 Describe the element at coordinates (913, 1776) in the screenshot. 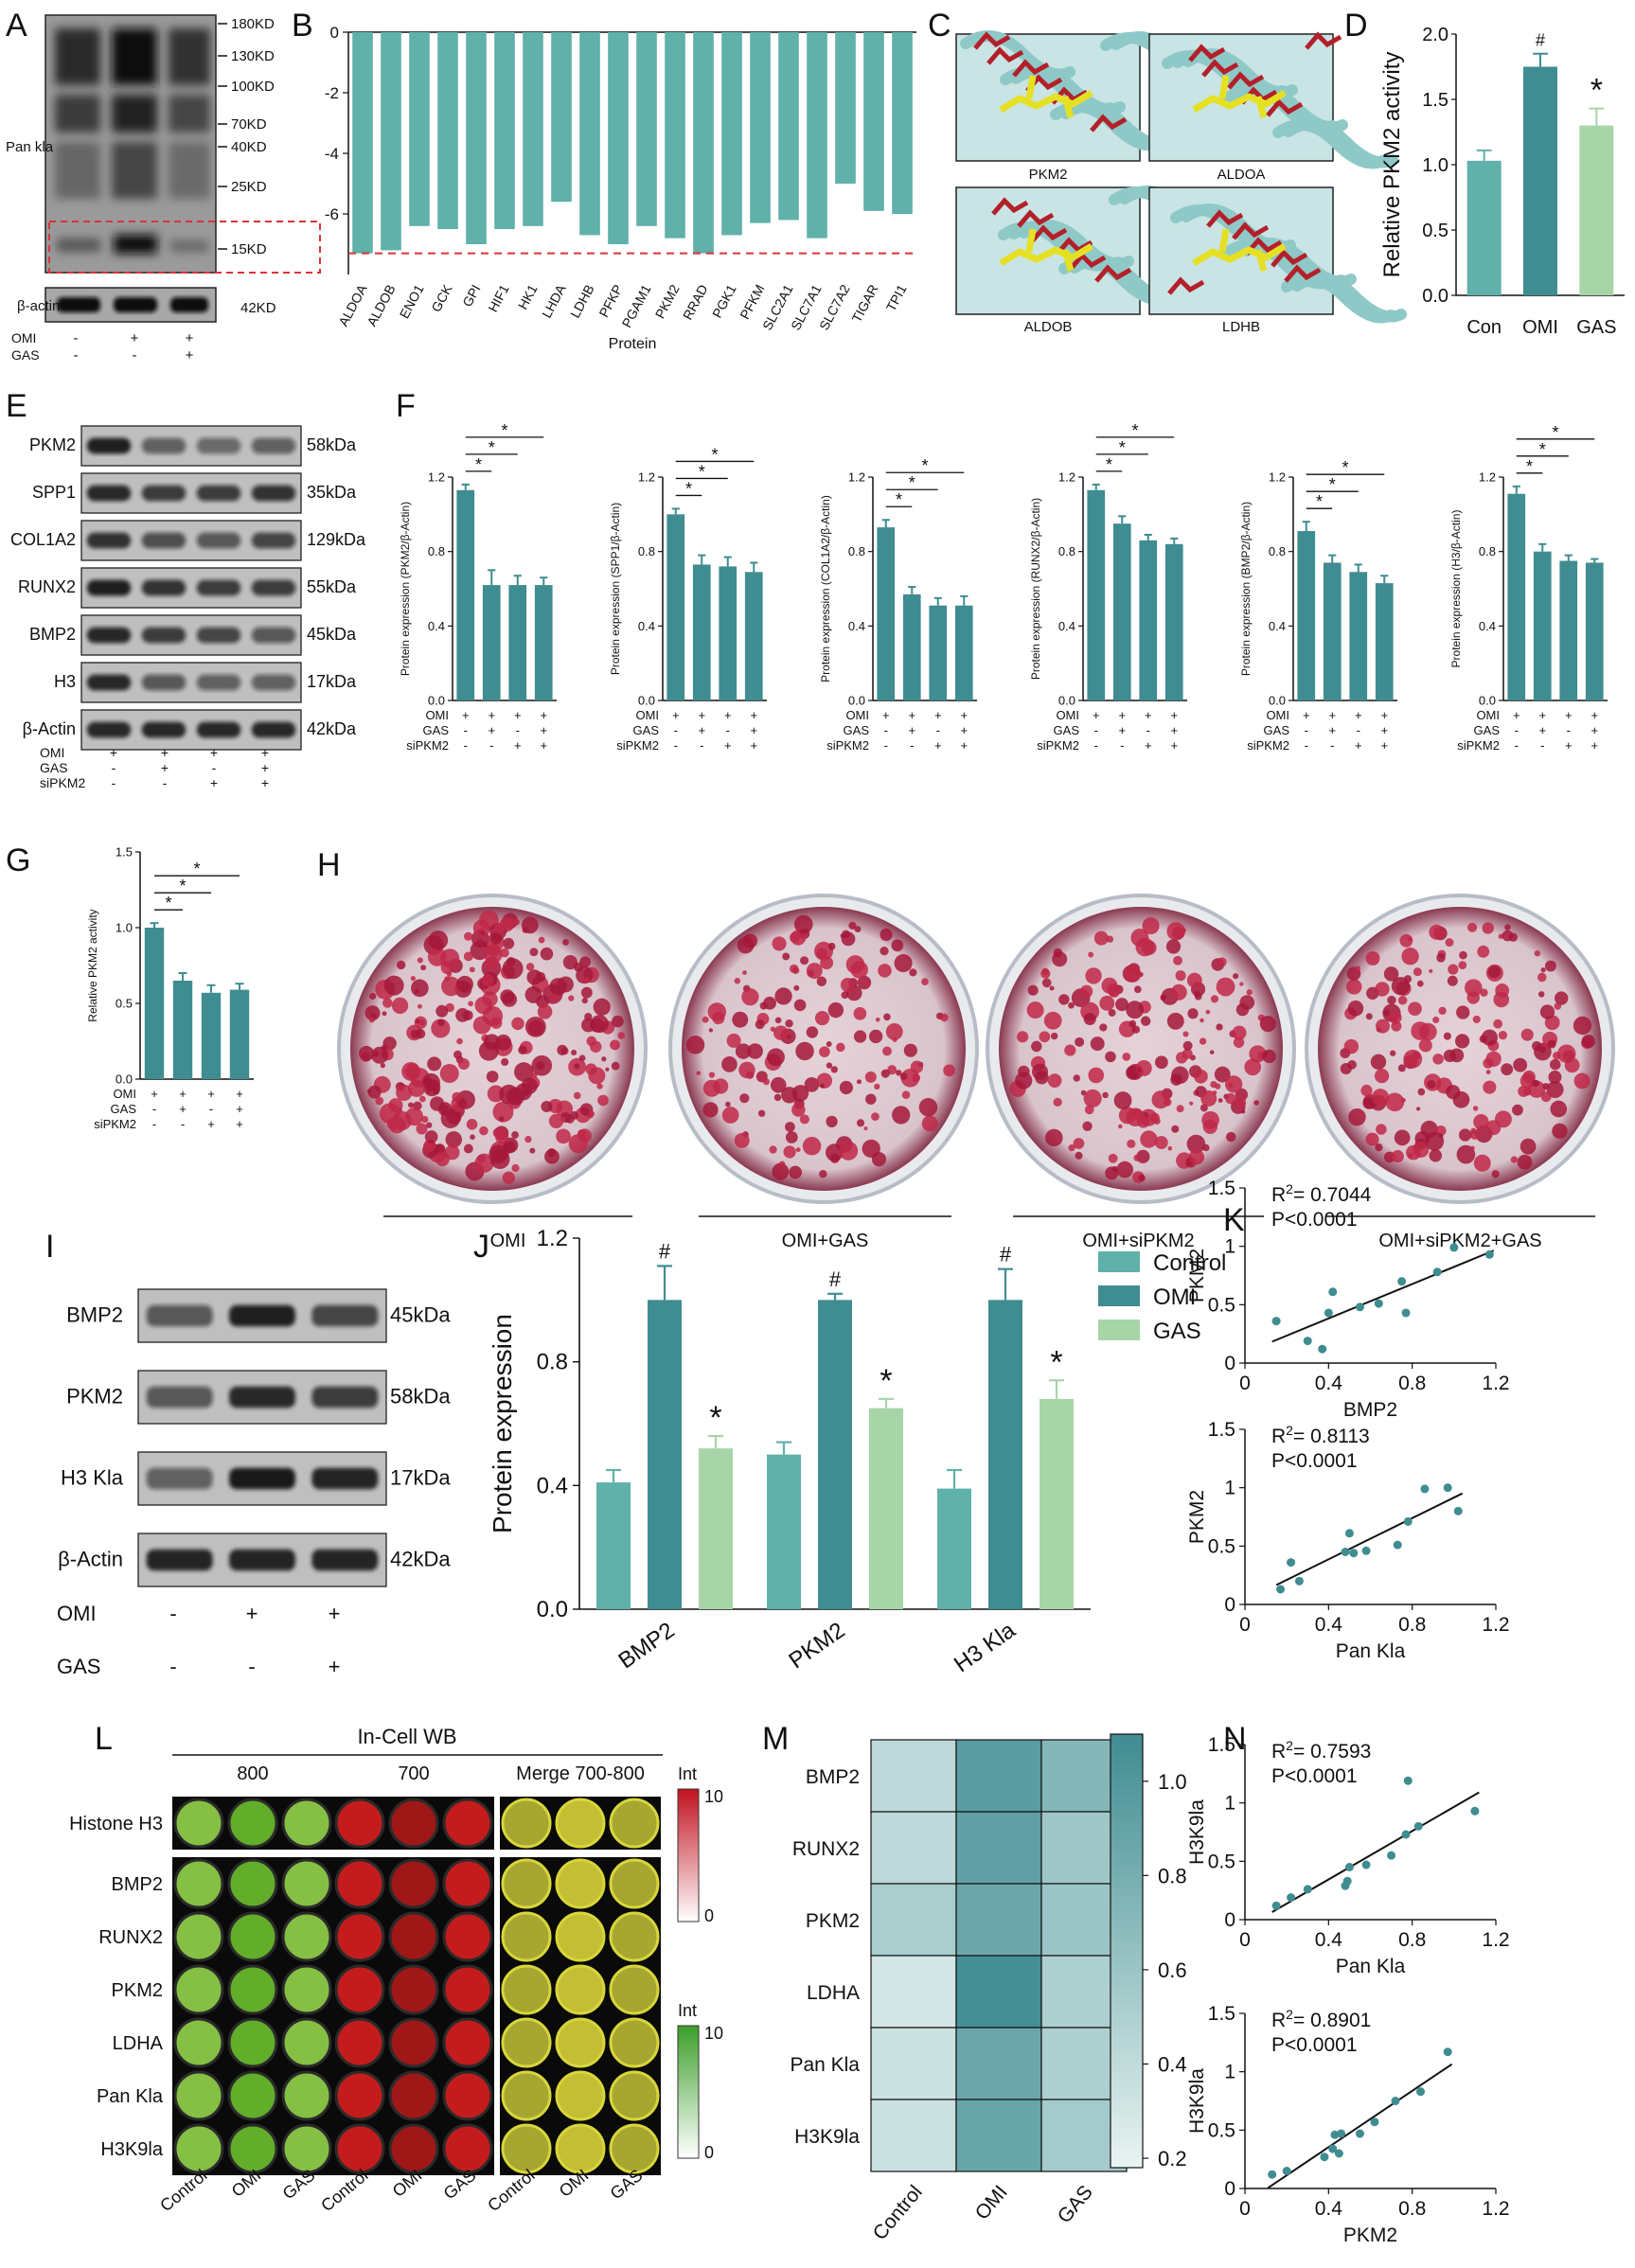

I see `heatmap-cell` at that location.